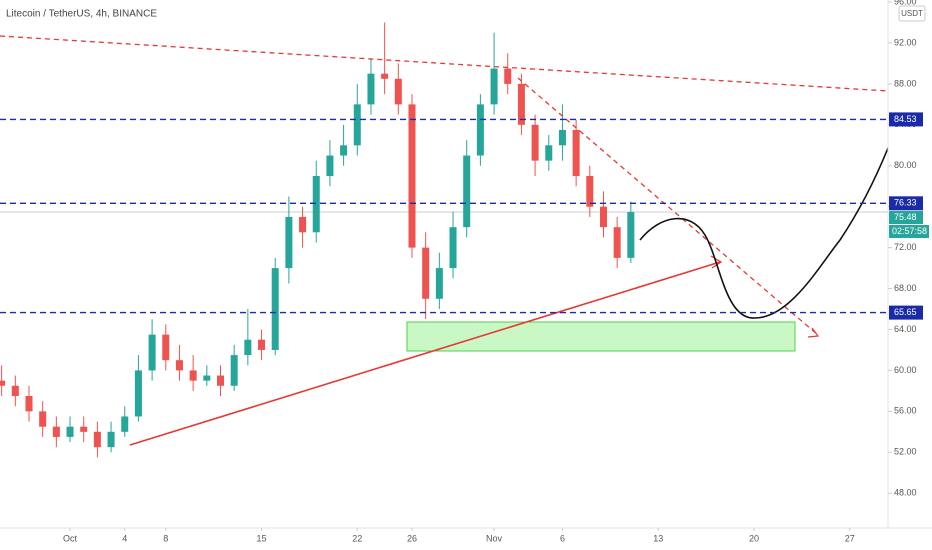  Describe the element at coordinates (905, 411) in the screenshot. I see `y-tick-label: 56.00` at that location.